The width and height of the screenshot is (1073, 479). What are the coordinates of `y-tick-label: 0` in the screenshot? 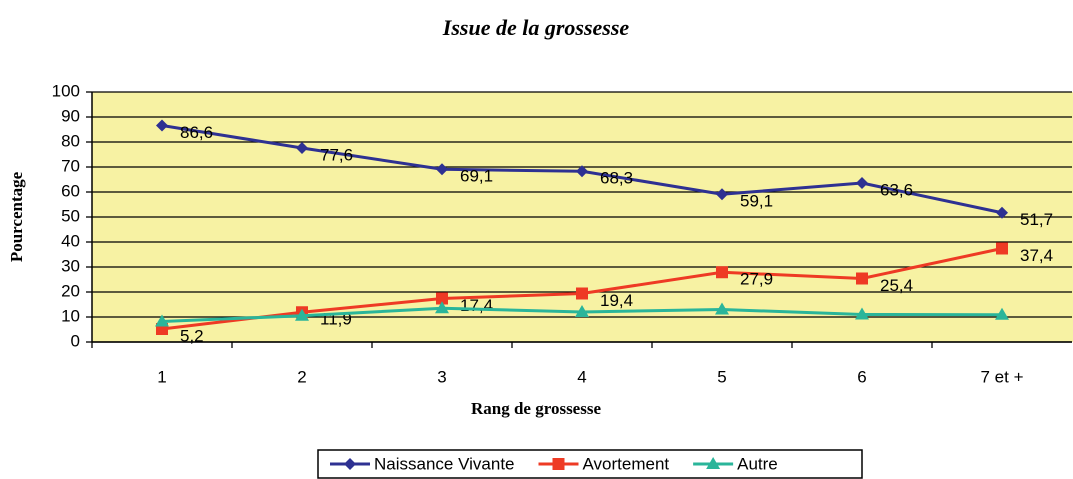 It's located at (75, 340).